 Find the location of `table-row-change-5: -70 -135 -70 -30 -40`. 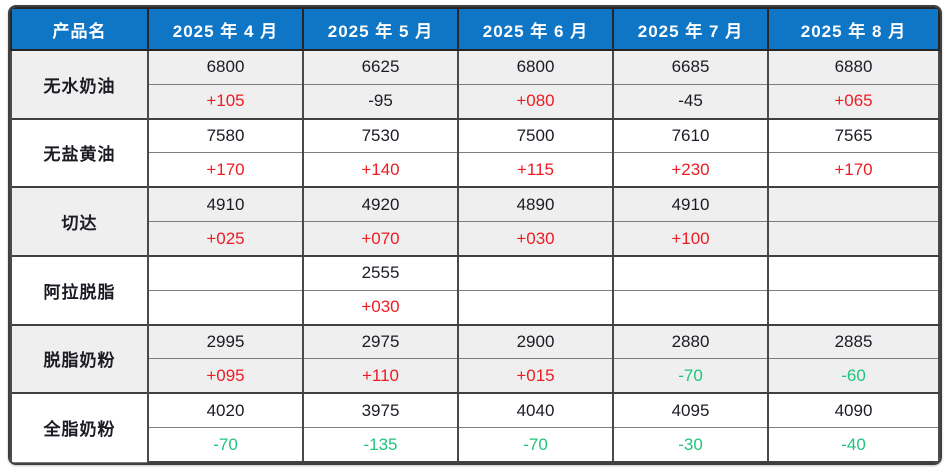

table-row-change-5: -70 -135 -70 -30 -40 is located at coordinates (475, 445).